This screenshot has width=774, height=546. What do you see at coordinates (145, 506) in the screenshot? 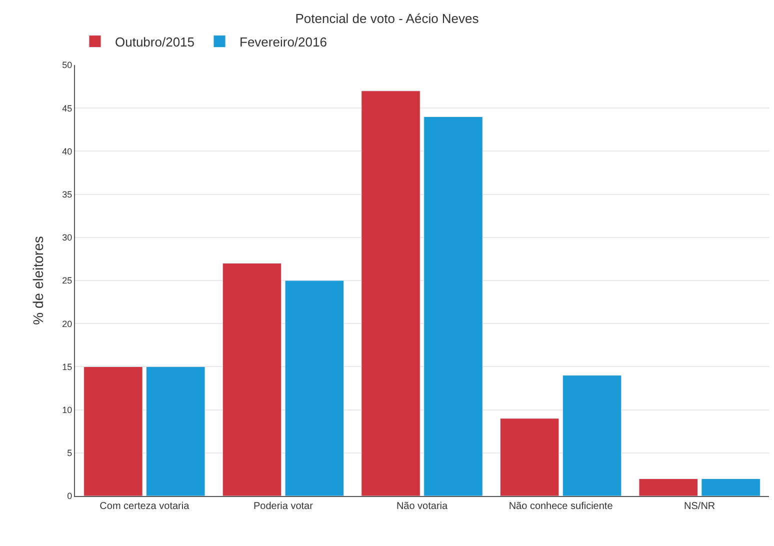
I see `x-tick-label: Com certeza votaria` at bounding box center [145, 506].